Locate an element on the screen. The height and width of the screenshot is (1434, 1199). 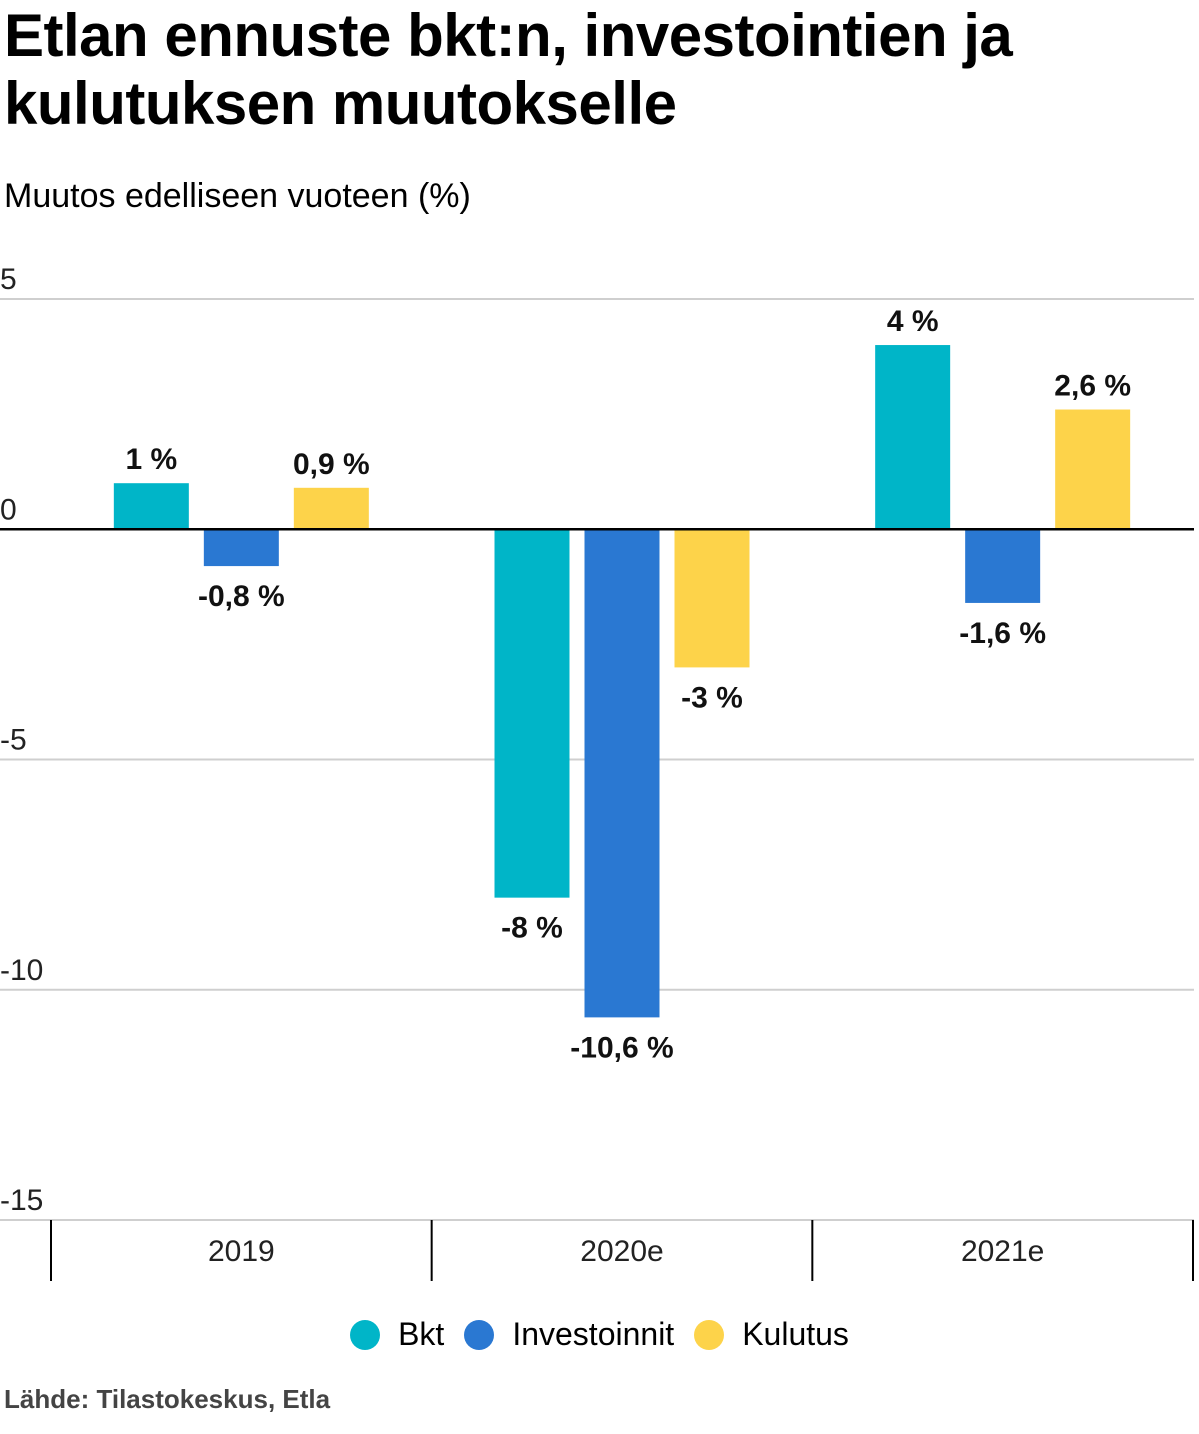
bar-bkt-2021e is located at coordinates (913, 437).